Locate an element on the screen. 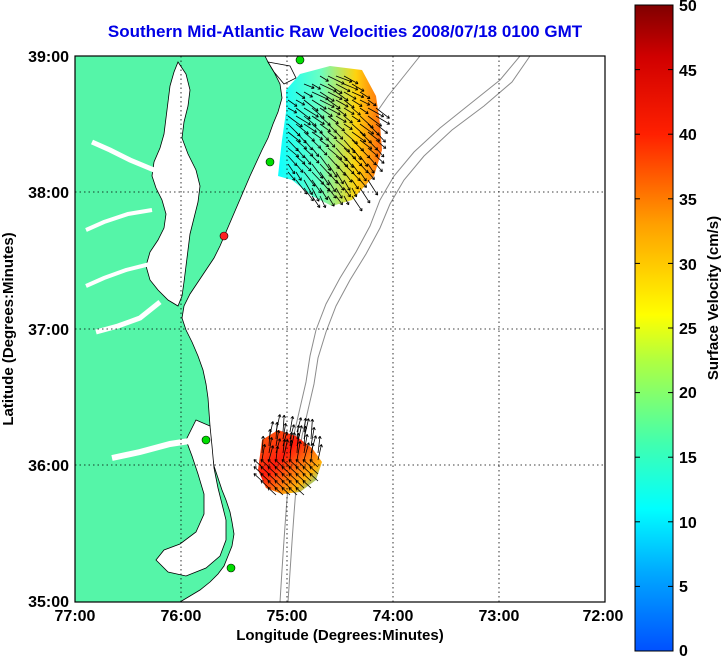  colorbar-tick: 40 is located at coordinates (688, 135).